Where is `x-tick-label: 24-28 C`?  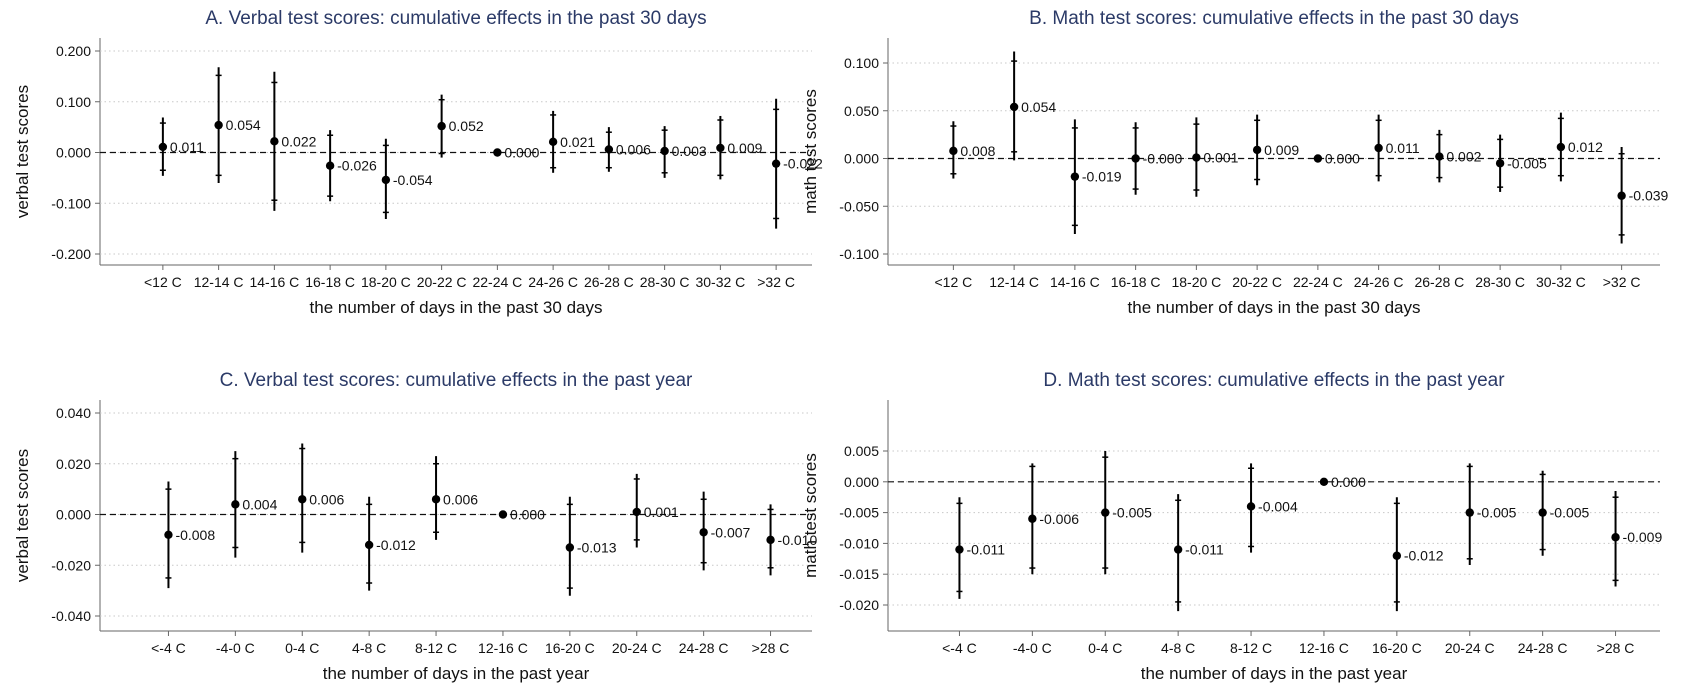
x-tick-label: 24-28 C is located at coordinates (704, 648).